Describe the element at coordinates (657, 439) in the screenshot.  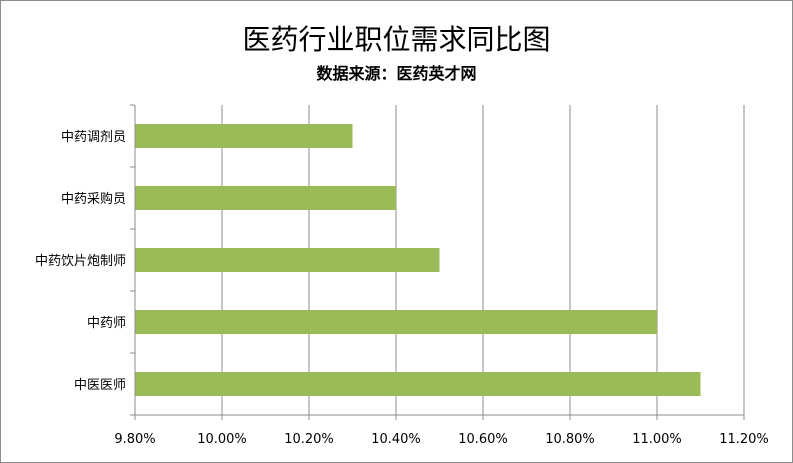
I see `x-tick-label: 11.00%` at that location.